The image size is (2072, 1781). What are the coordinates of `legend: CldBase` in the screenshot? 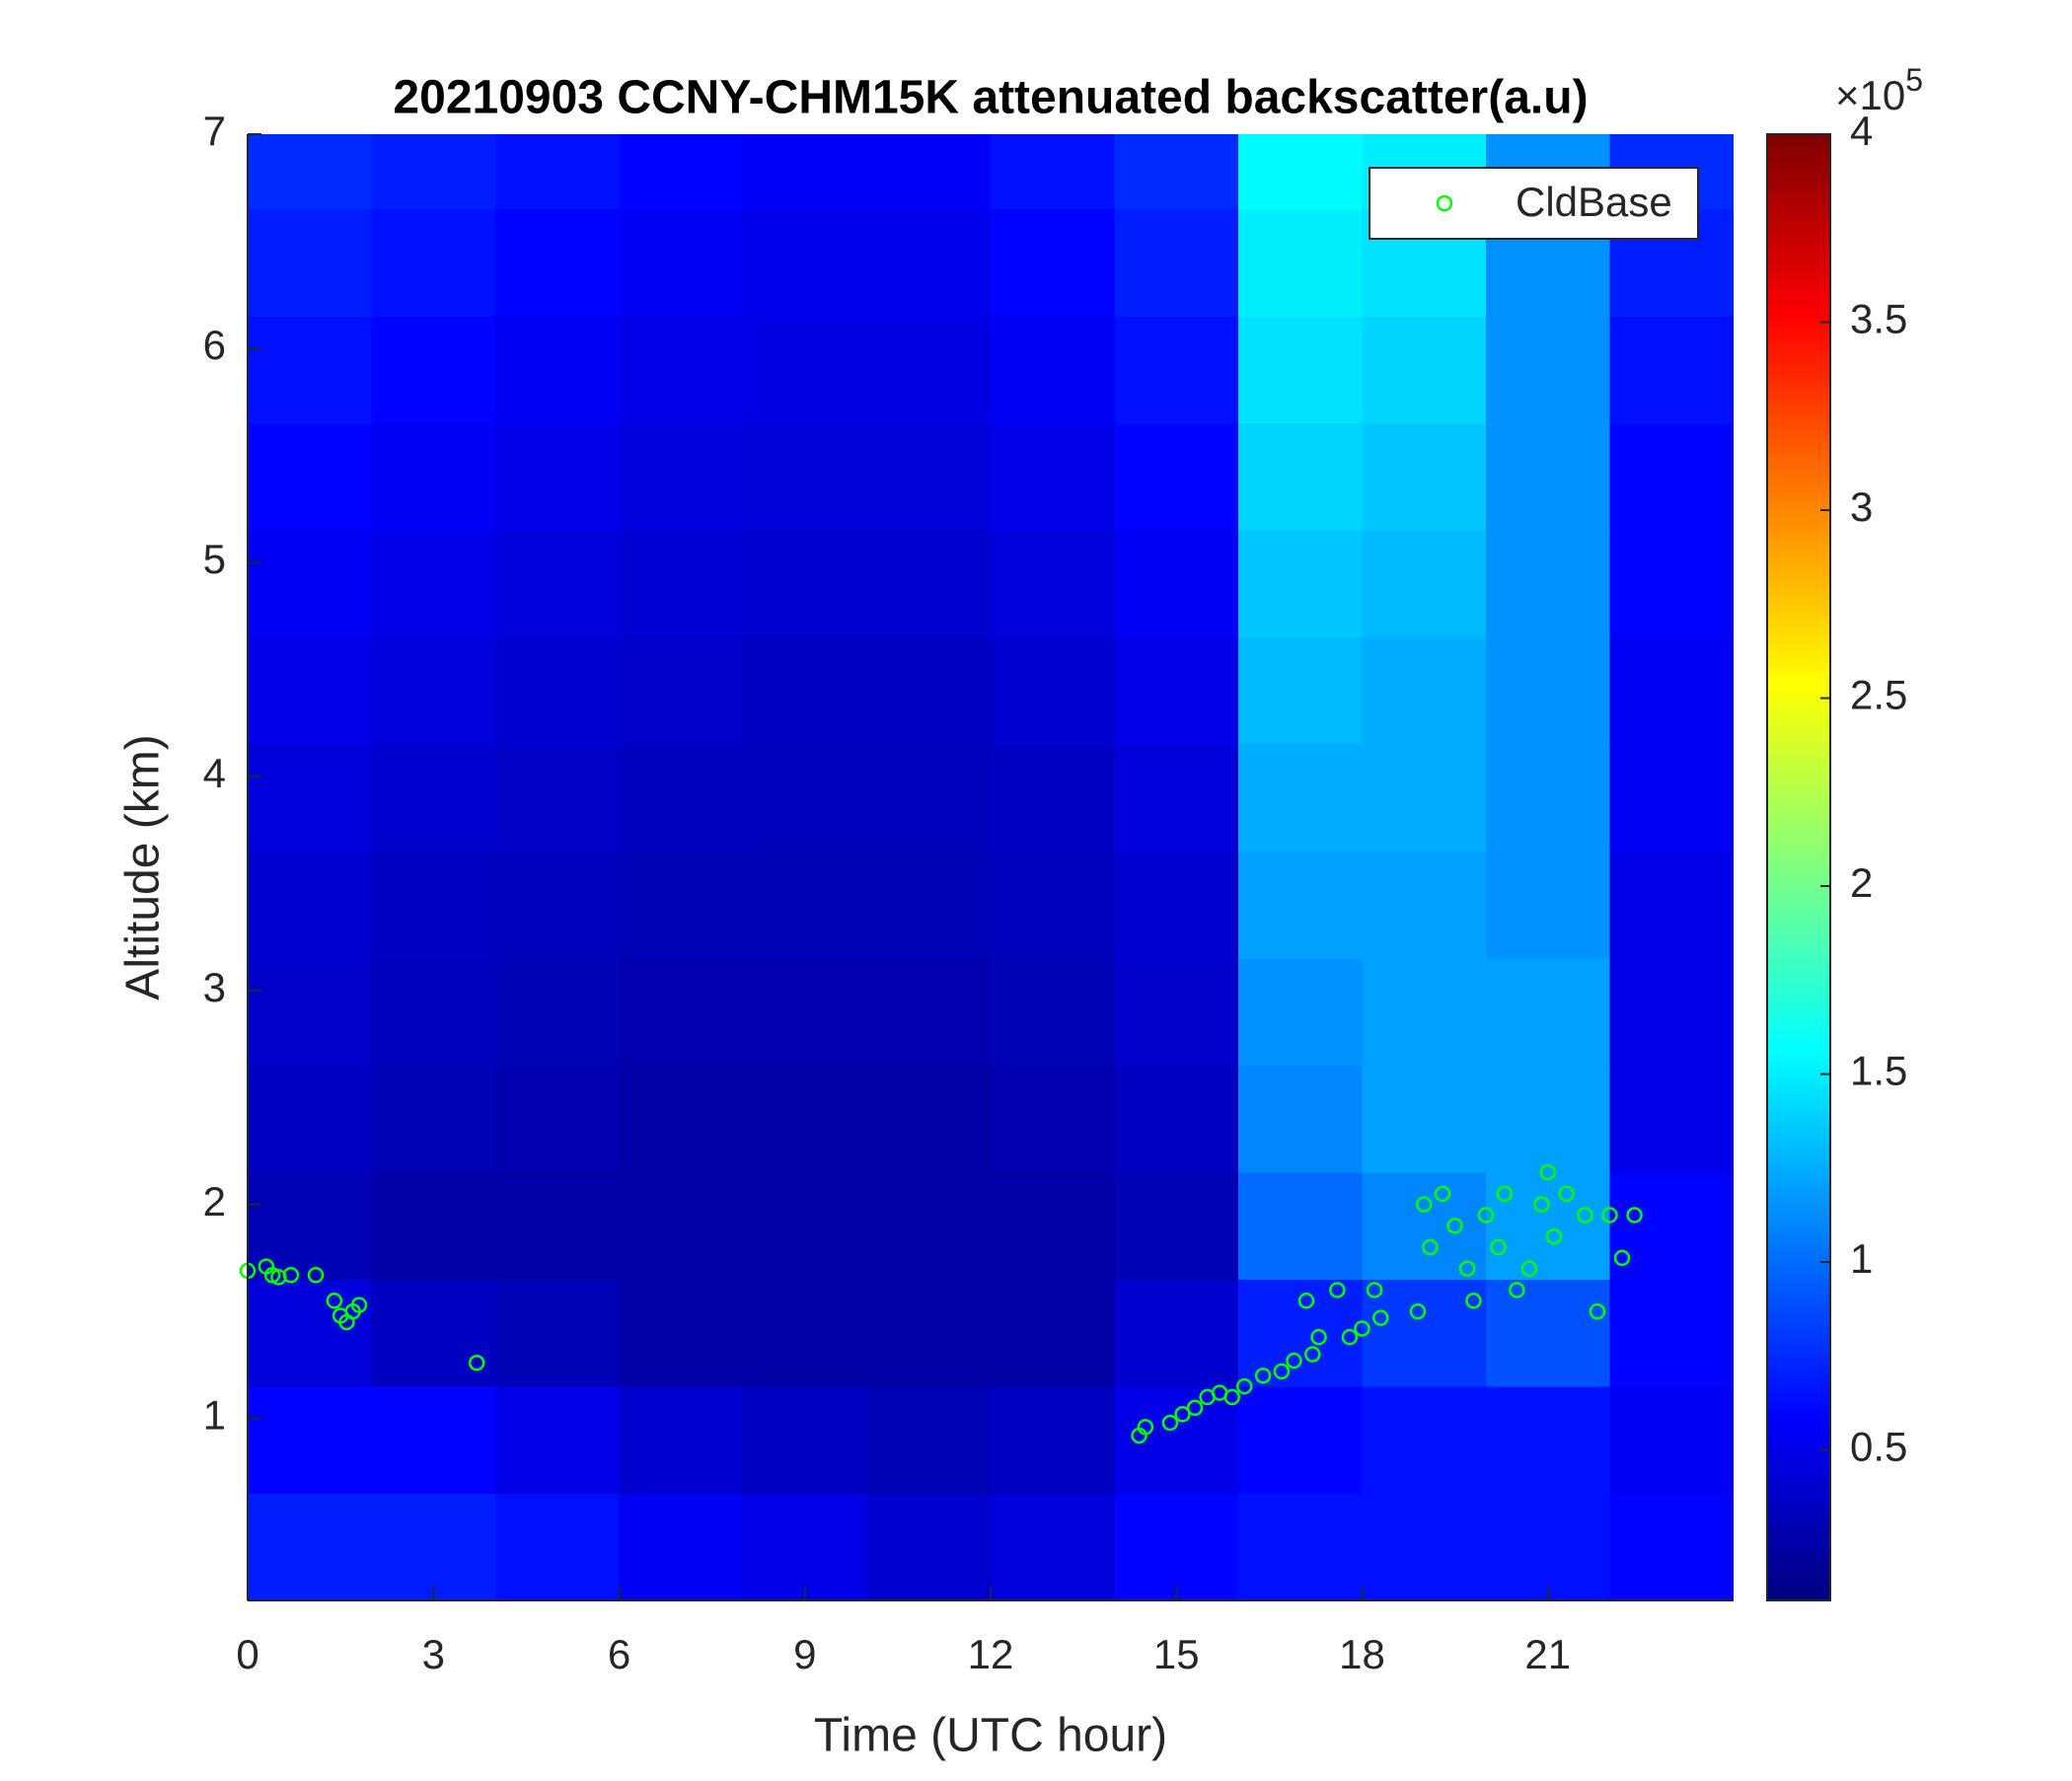 It's located at (1534, 204).